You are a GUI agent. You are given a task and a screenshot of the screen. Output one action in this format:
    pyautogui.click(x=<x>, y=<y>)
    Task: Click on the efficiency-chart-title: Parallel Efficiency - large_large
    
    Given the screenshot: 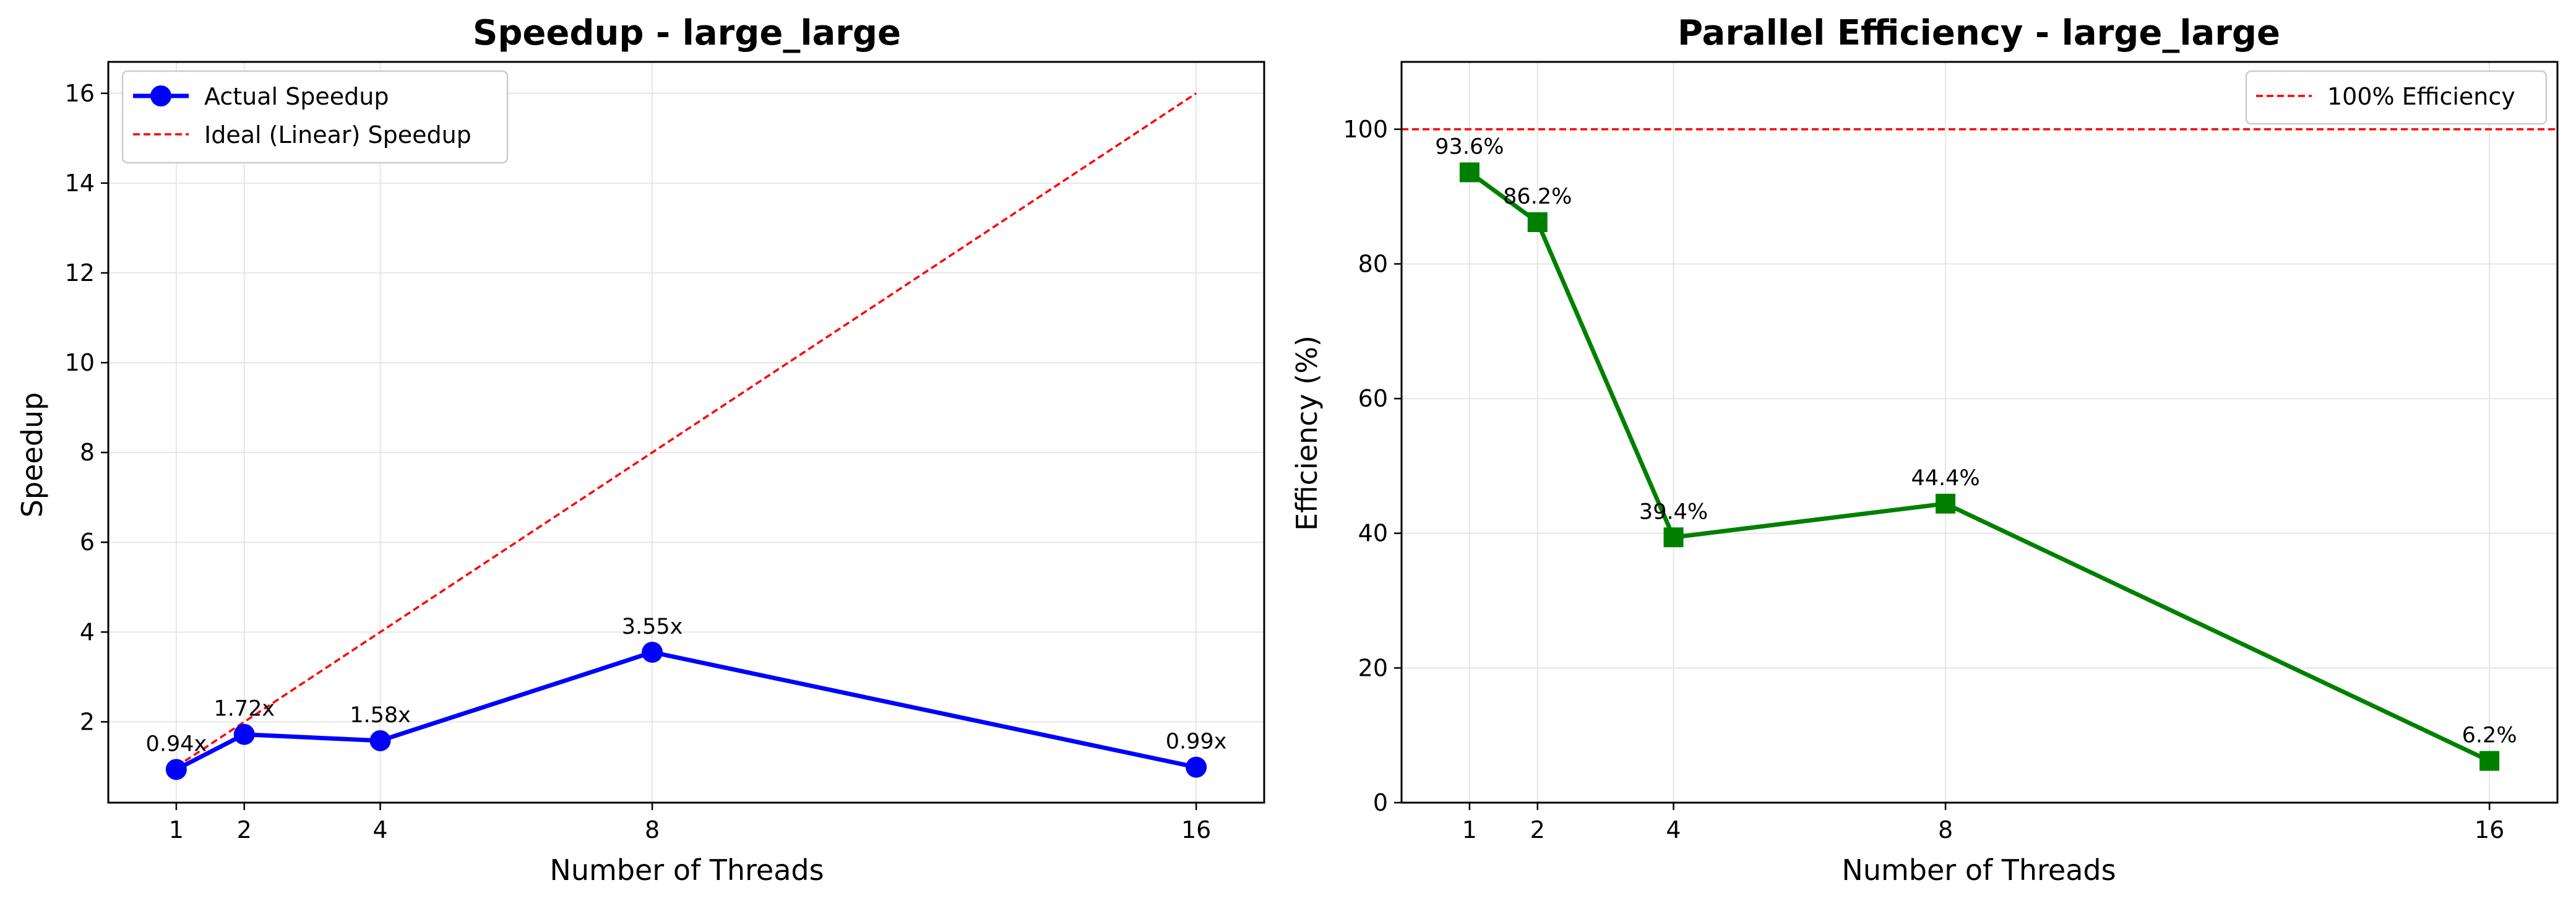 What is the action you would take?
    pyautogui.click(x=1979, y=33)
    